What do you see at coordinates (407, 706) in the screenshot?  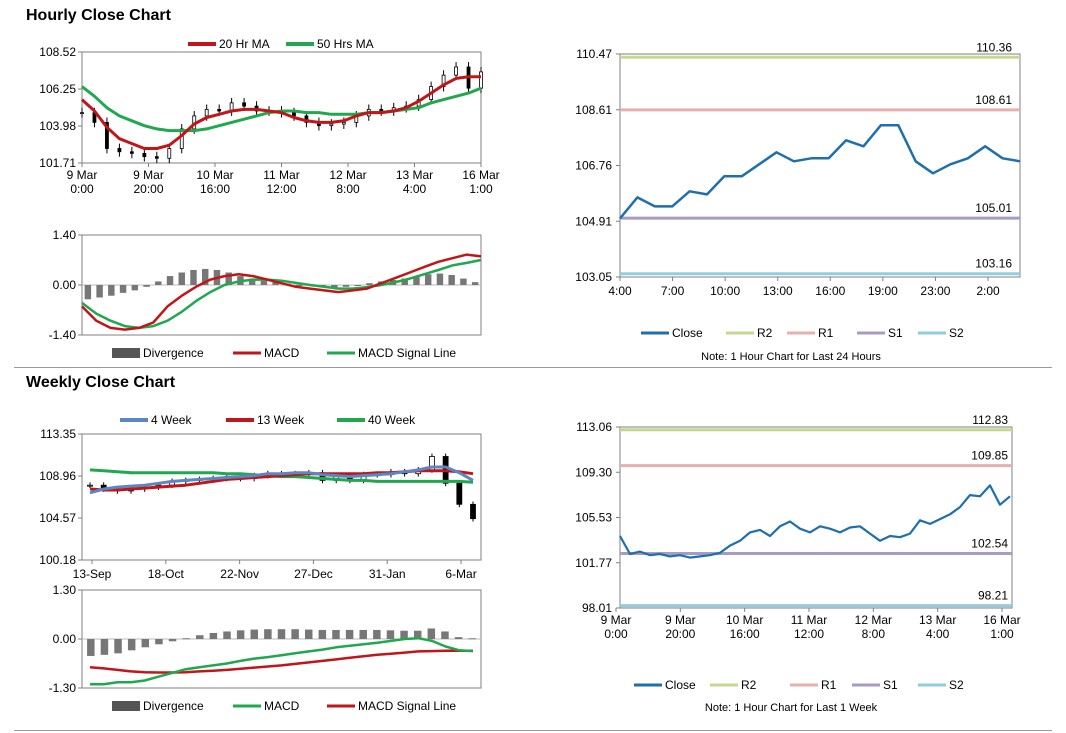 I see `weekly-legend-signal-label: MACD Signal Line` at bounding box center [407, 706].